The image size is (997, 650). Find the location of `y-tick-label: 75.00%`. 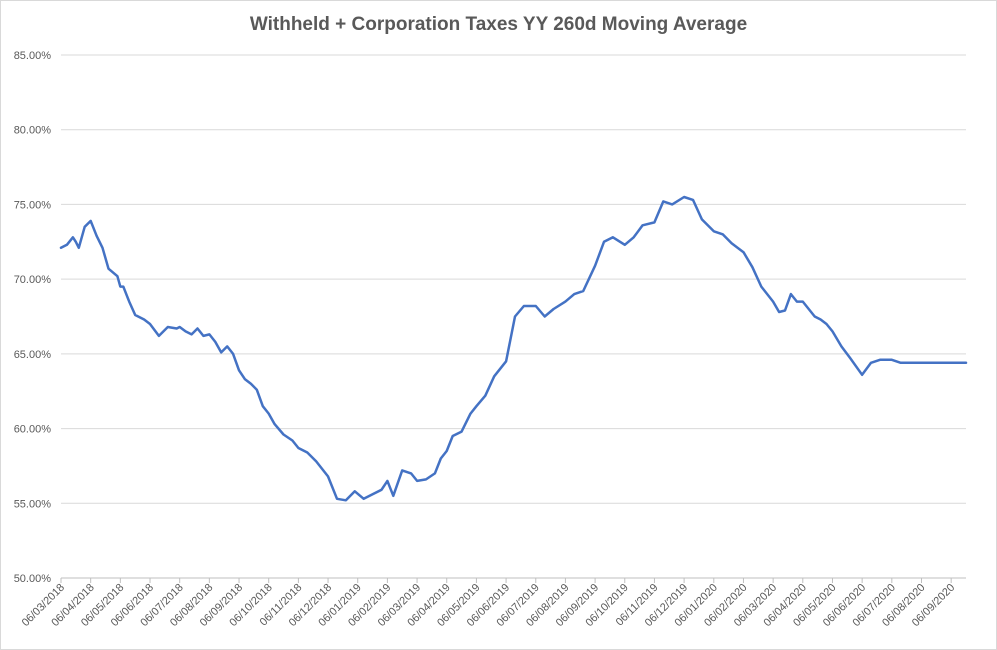

y-tick-label: 75.00% is located at coordinates (33, 205).